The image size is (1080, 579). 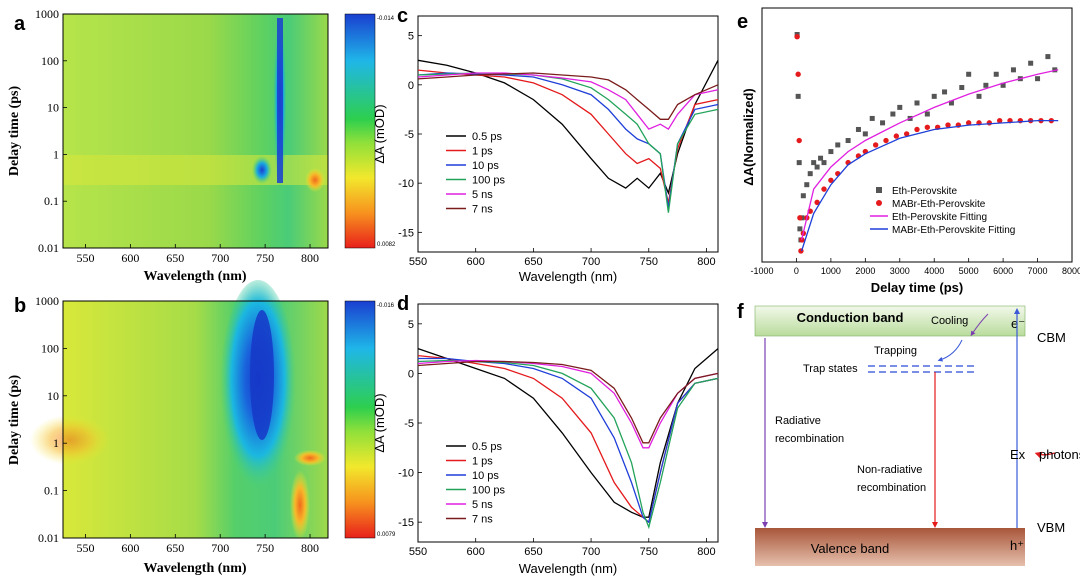 What do you see at coordinates (1059, 454) in the screenshot?
I see `photons-label: photons` at bounding box center [1059, 454].